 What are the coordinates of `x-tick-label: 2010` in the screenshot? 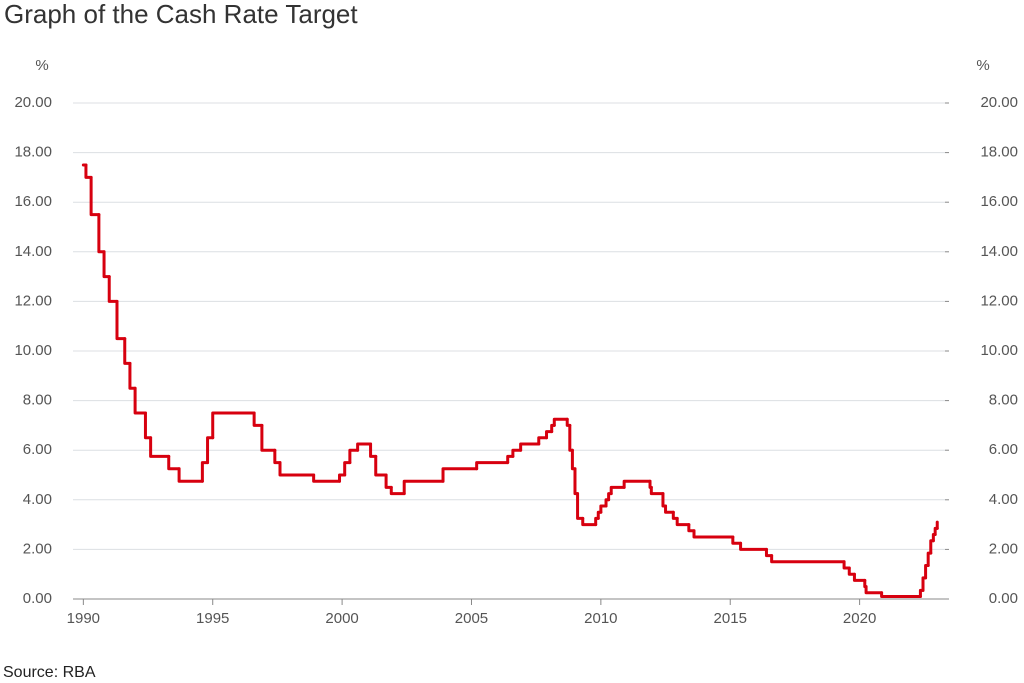 It's located at (600, 618).